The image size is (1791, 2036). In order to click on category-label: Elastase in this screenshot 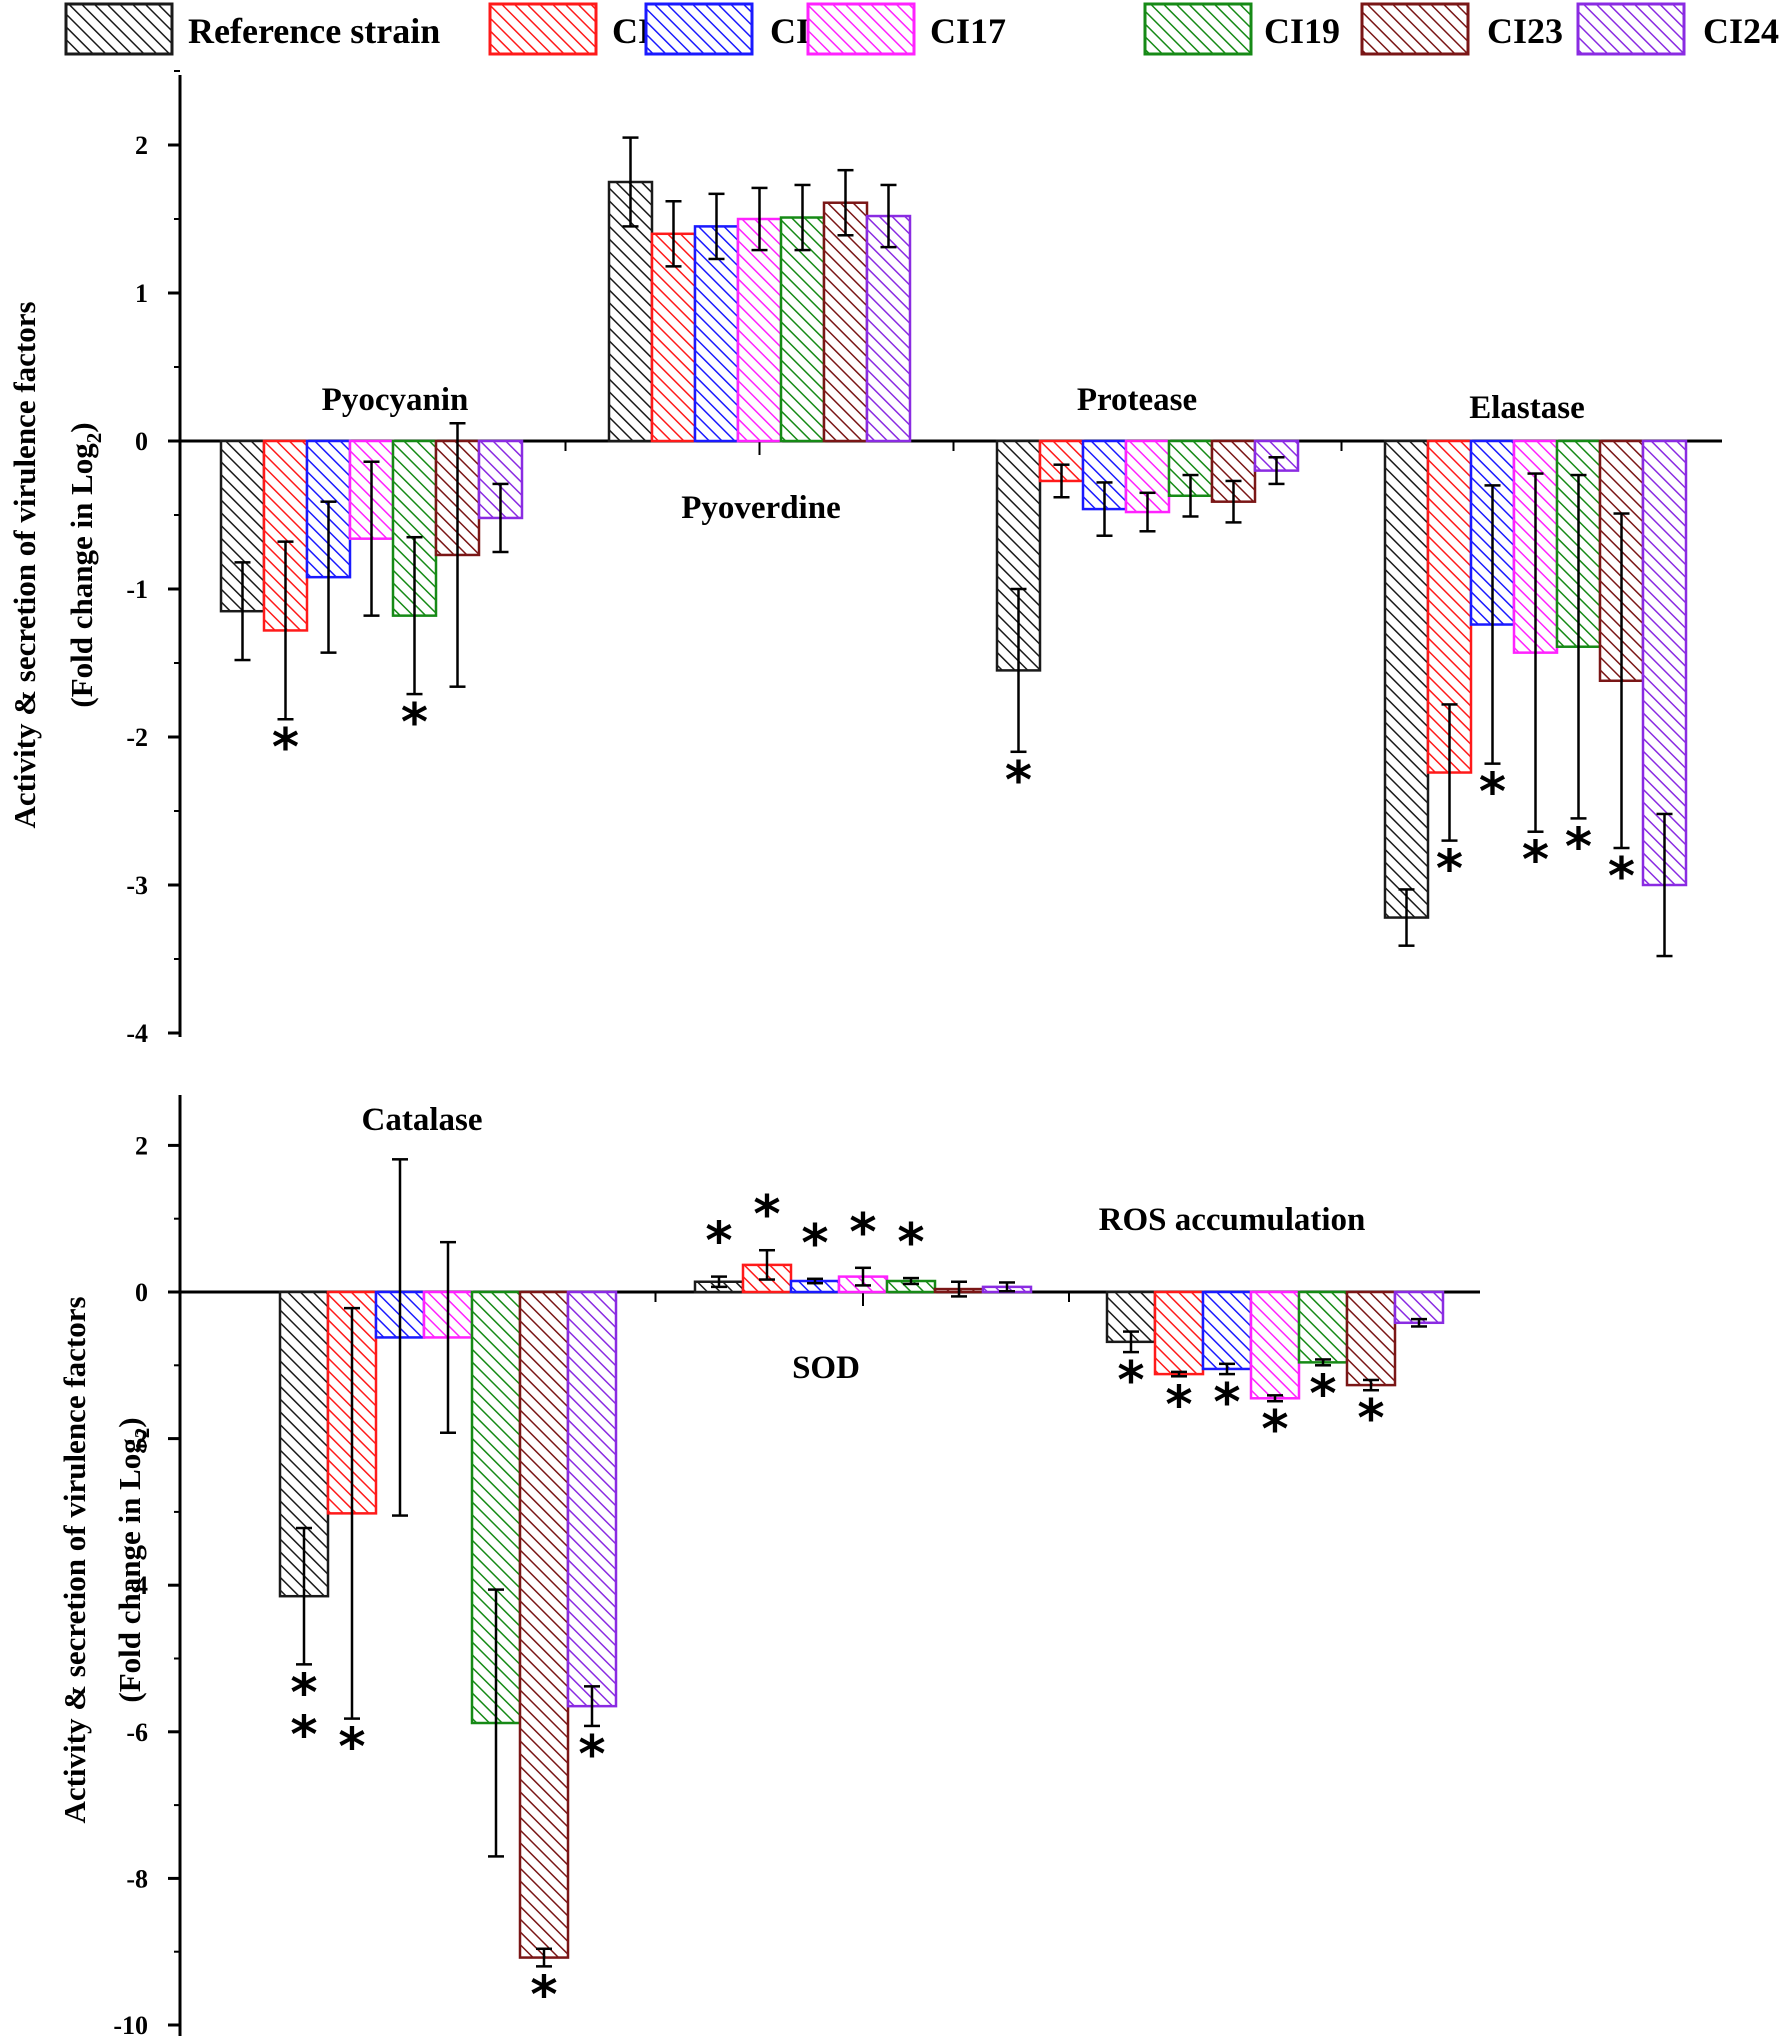, I will do `click(1527, 408)`.